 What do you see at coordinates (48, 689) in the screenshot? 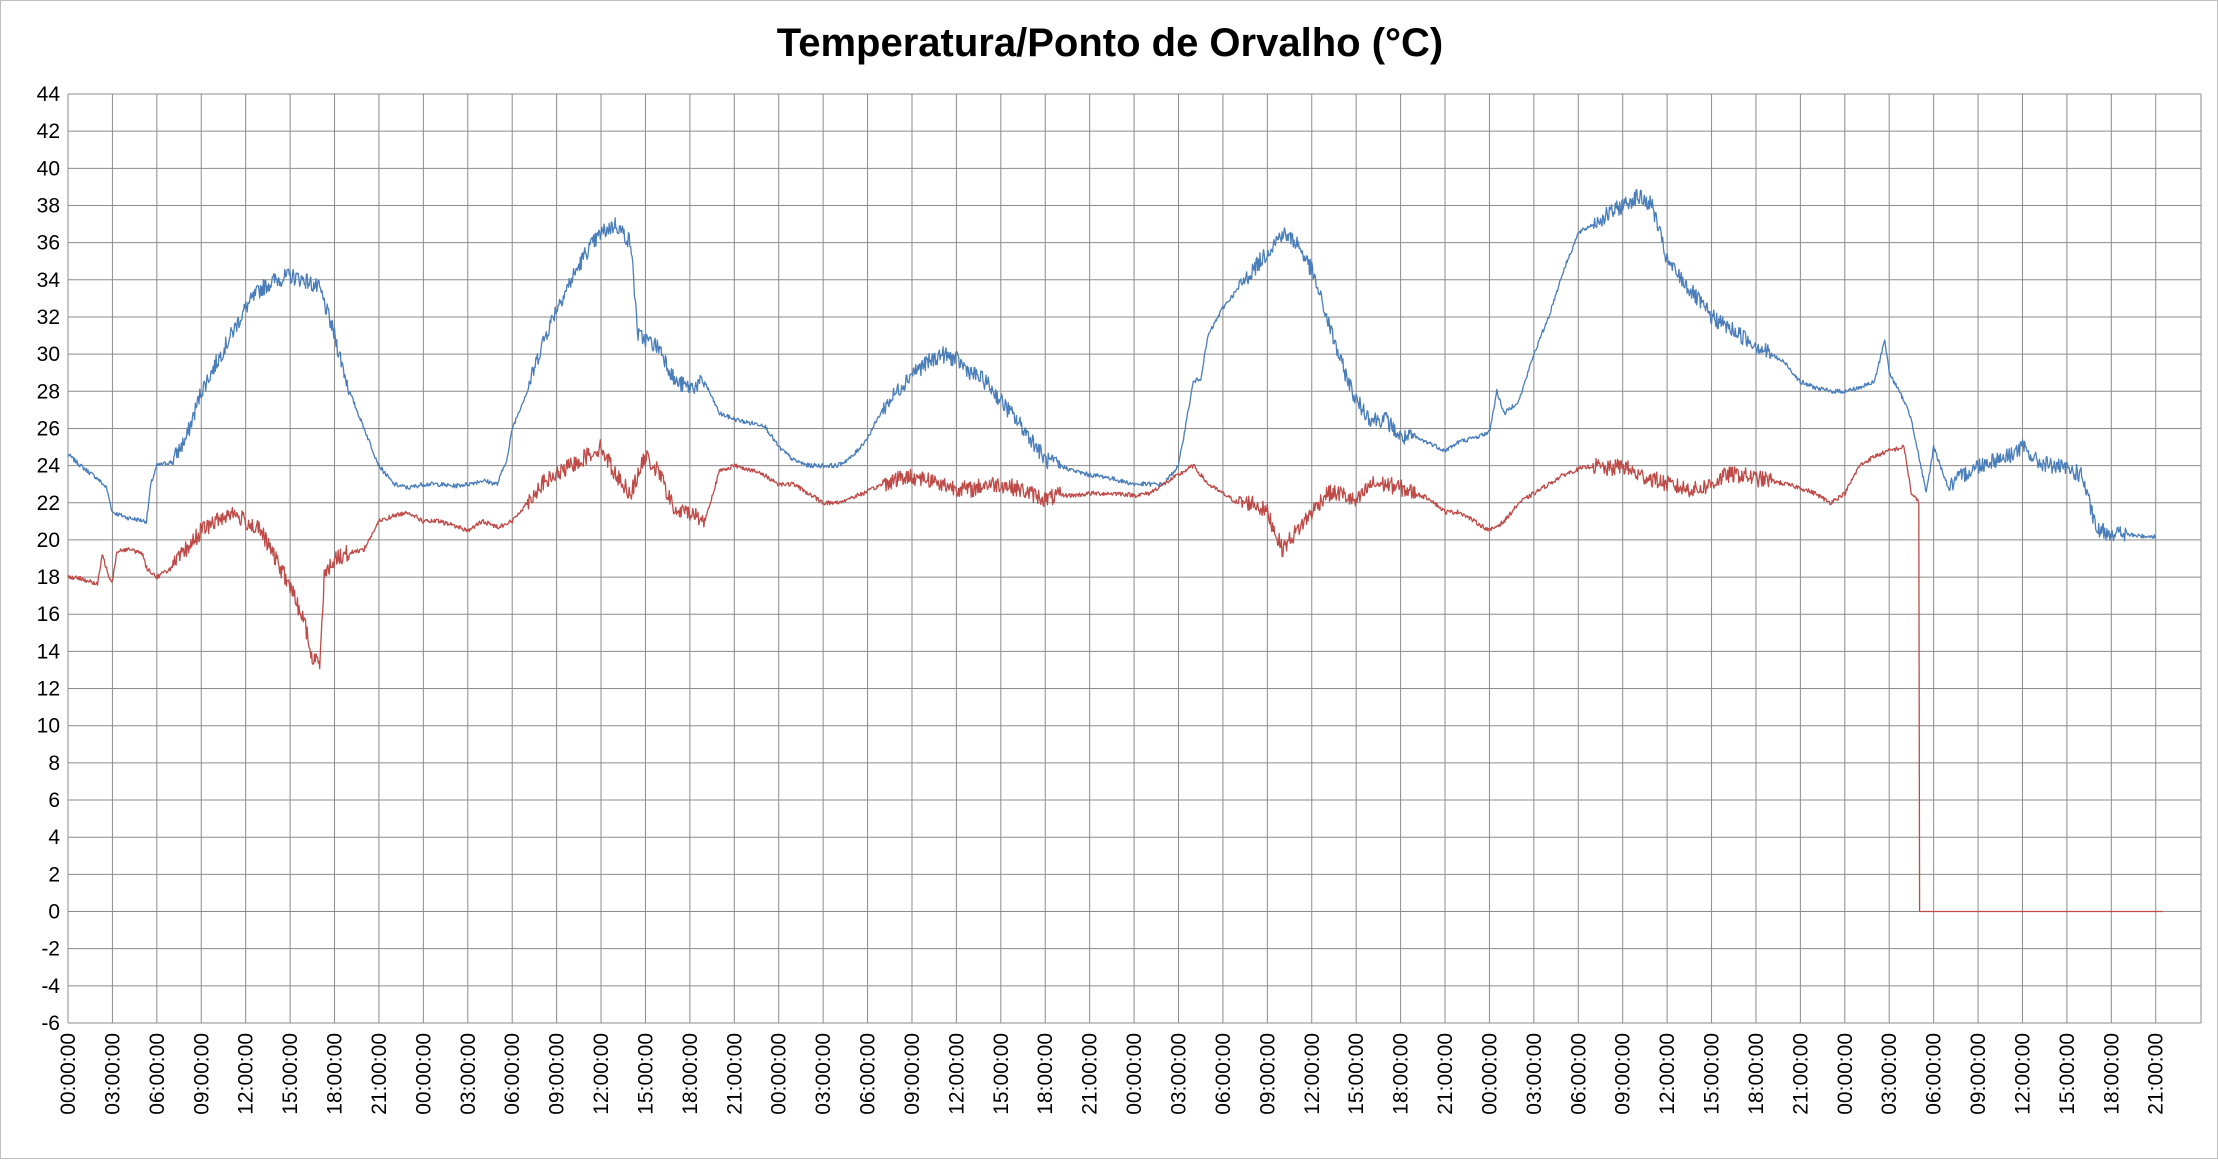
I see `y-tick-label: 12` at bounding box center [48, 689].